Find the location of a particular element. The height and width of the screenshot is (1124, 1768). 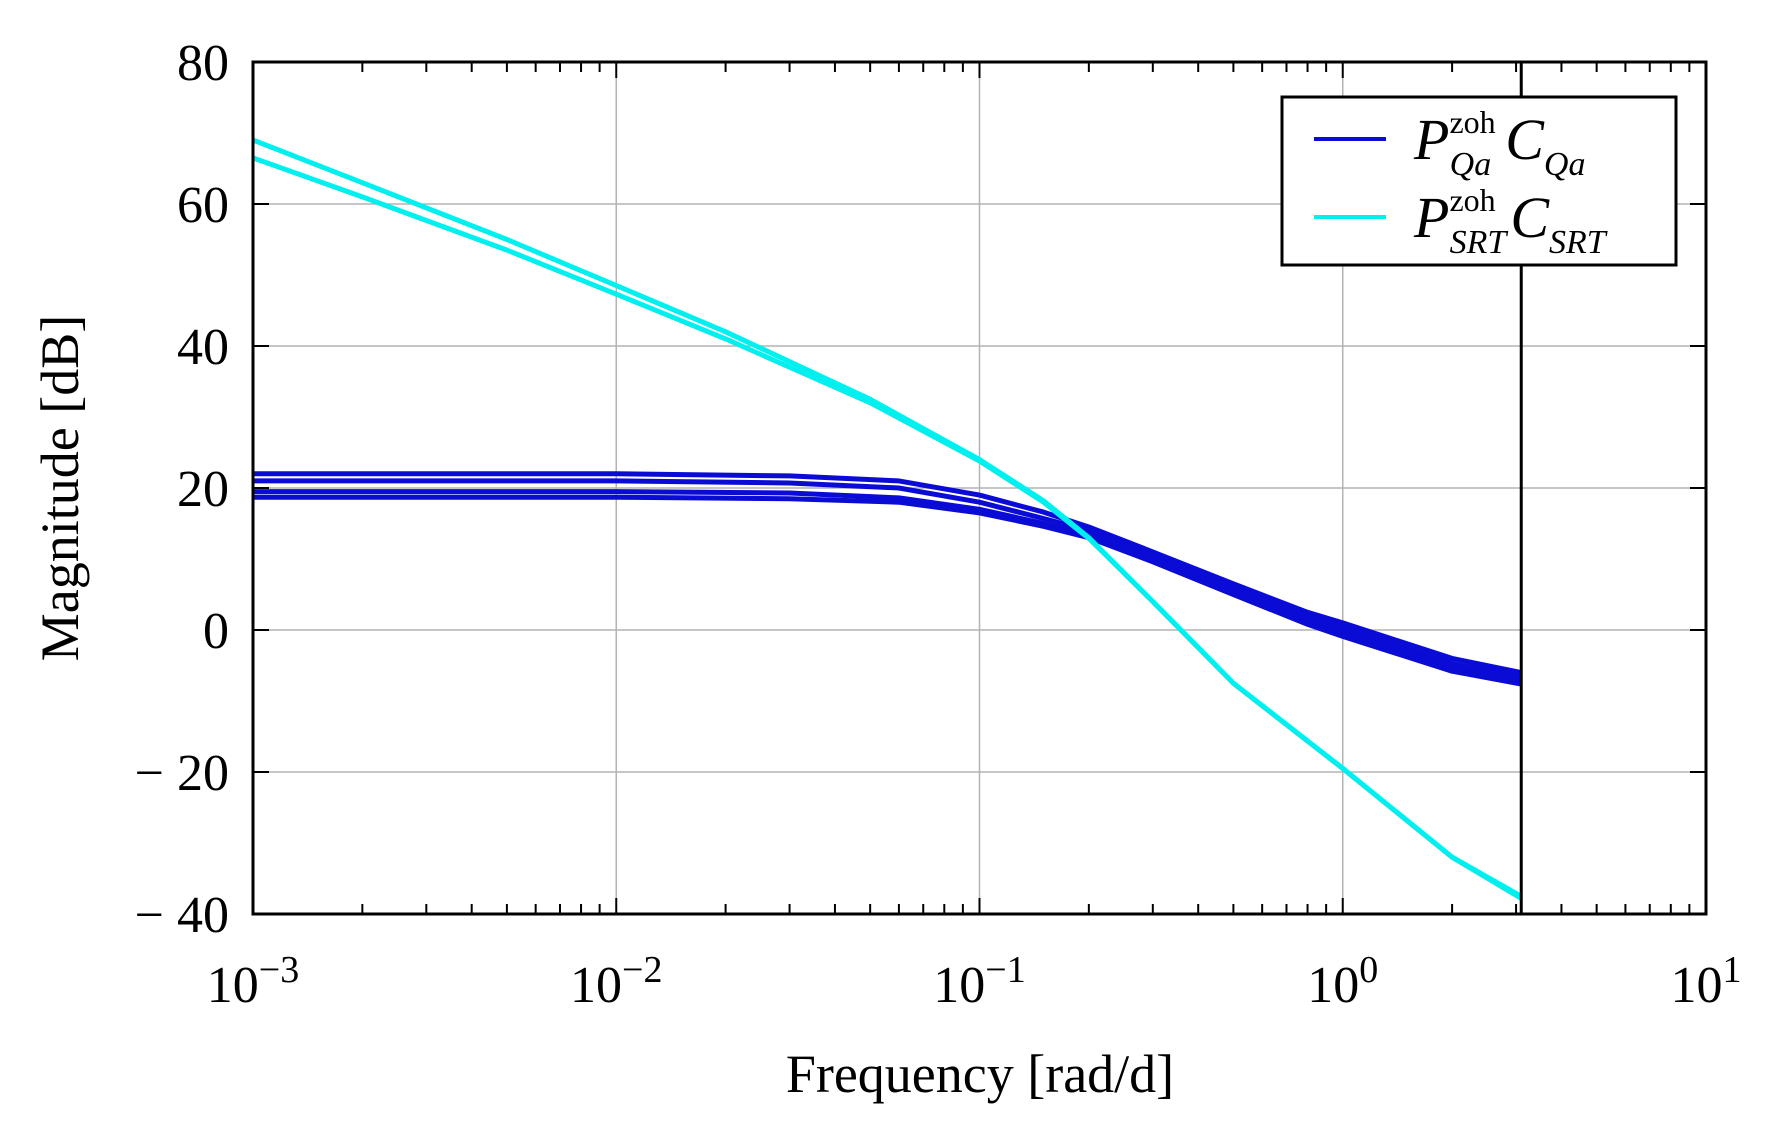

x-axis-title: Frequency [rad/d] is located at coordinates (980, 1074).